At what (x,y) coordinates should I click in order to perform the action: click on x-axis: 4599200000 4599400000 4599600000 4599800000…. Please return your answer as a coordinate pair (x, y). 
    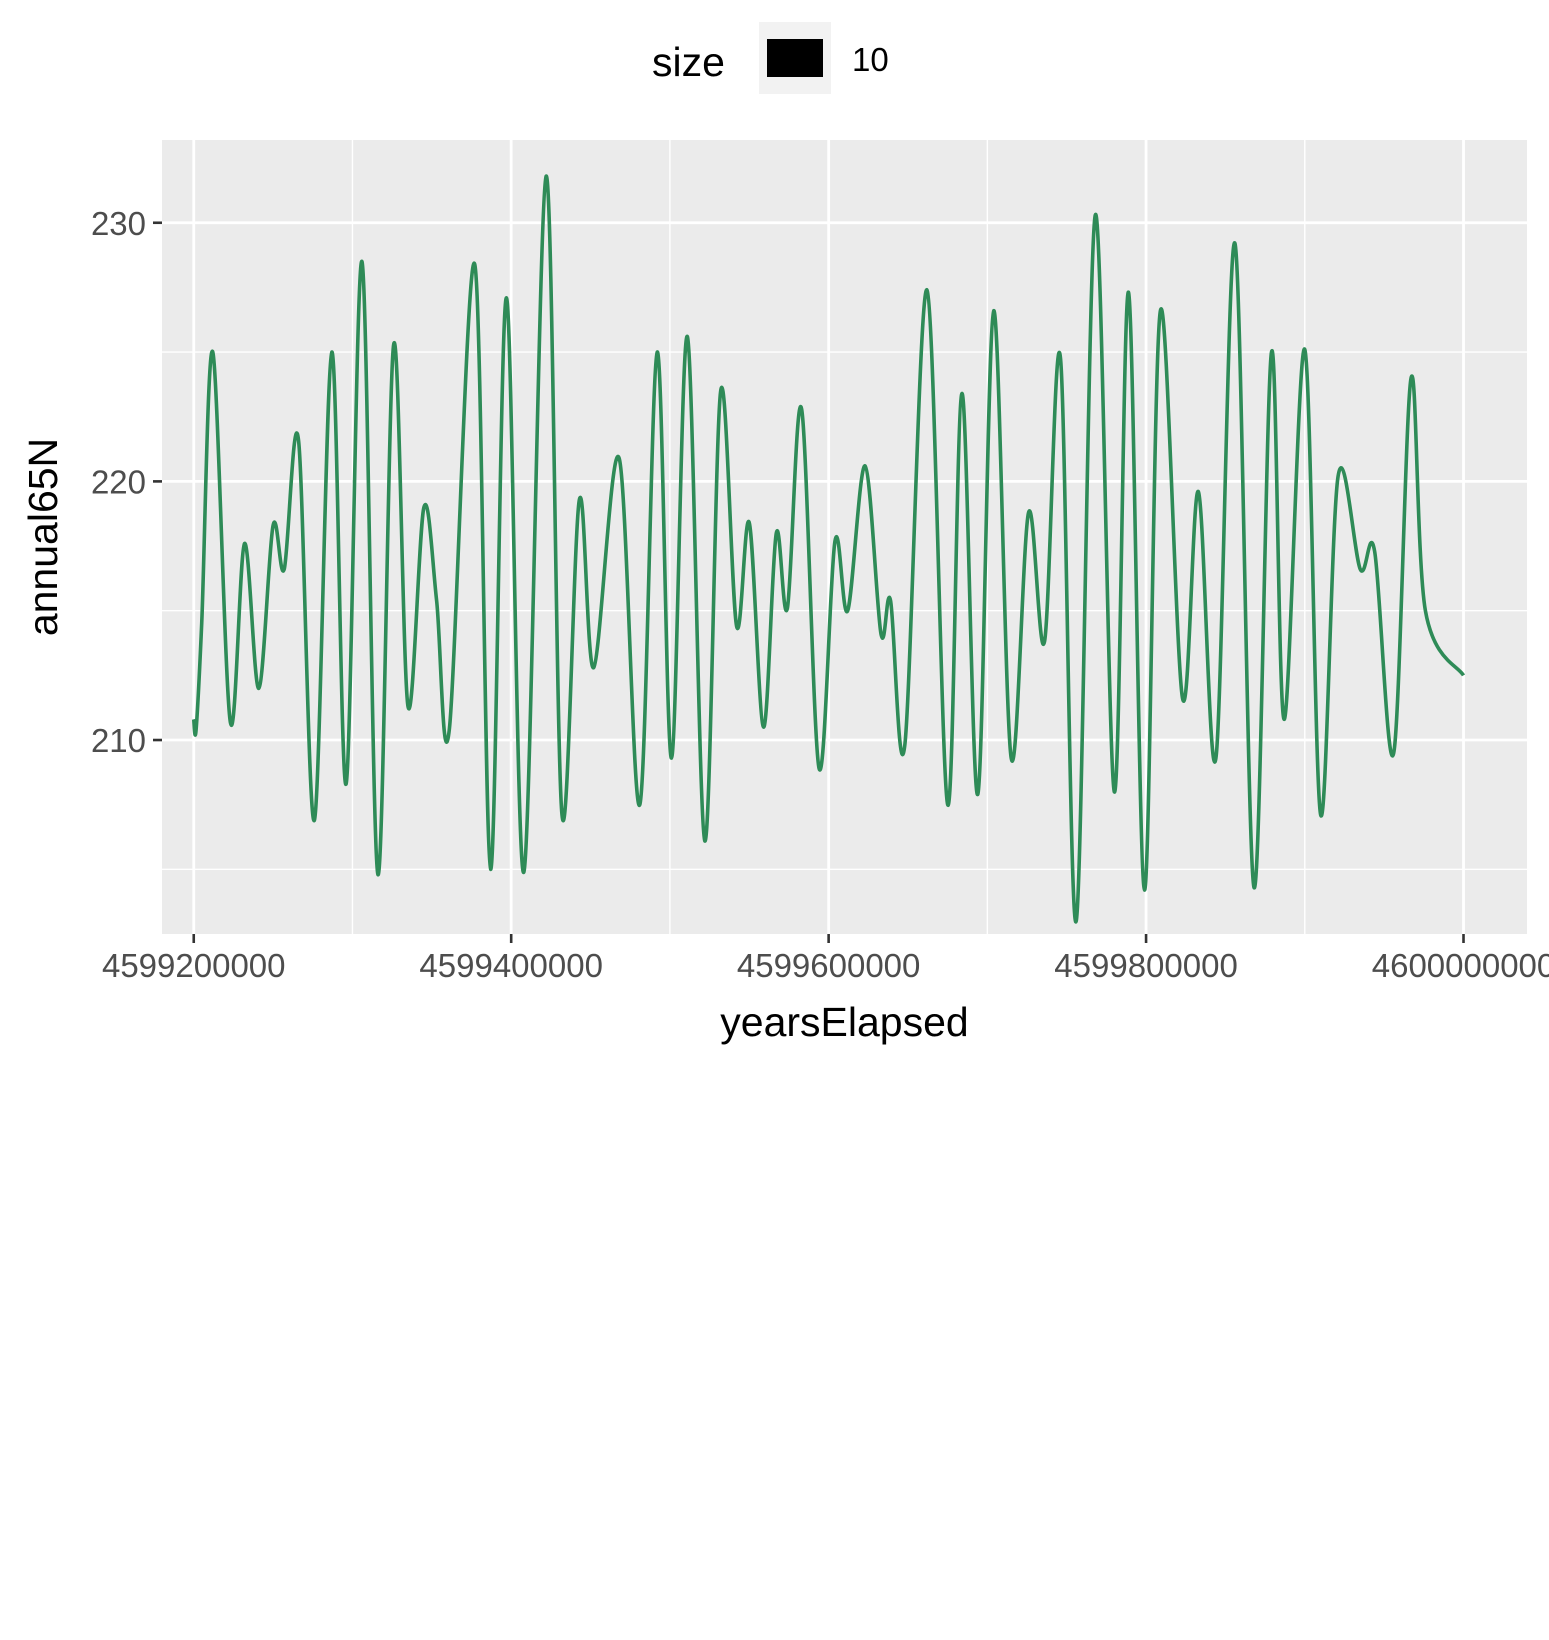
    Looking at the image, I should click on (825, 959).